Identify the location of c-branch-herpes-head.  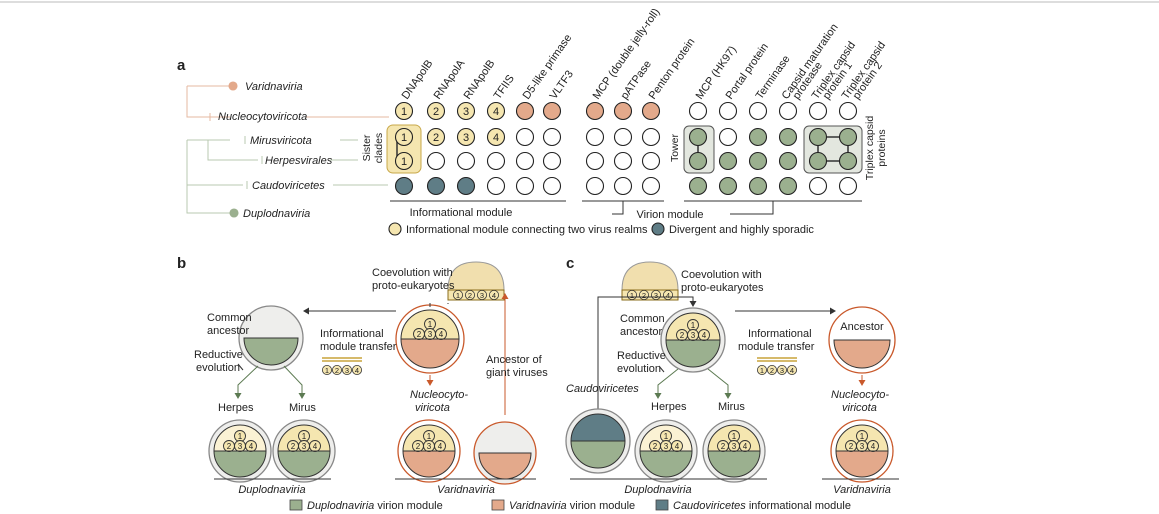
(658, 396).